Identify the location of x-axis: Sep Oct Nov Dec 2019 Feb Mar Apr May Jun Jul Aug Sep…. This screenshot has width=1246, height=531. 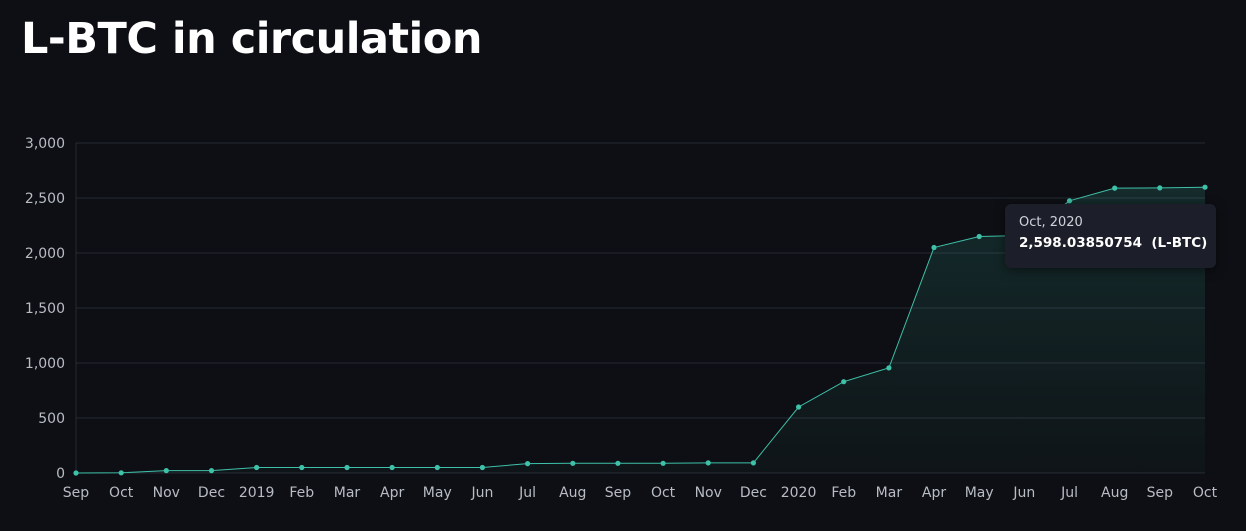
(640, 493).